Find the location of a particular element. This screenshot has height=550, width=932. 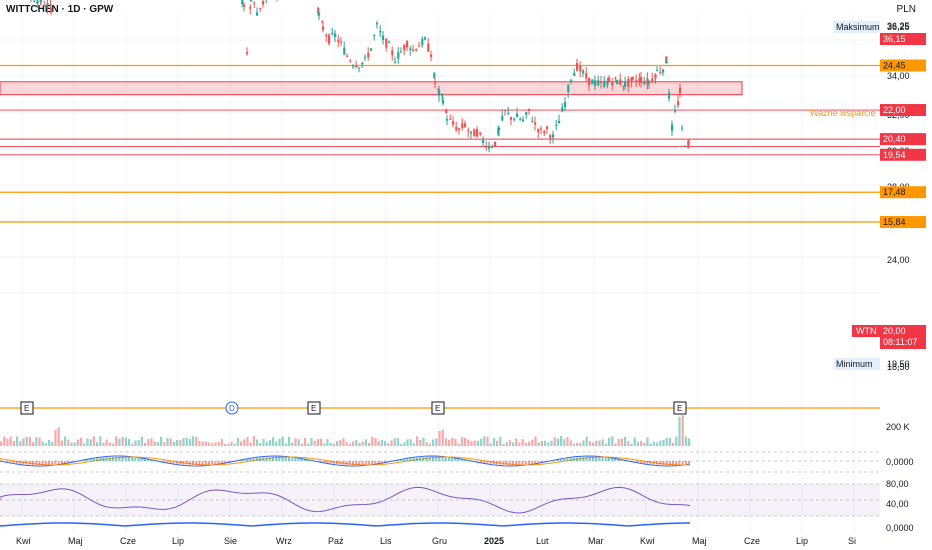

time-tick: Si is located at coordinates (852, 541).